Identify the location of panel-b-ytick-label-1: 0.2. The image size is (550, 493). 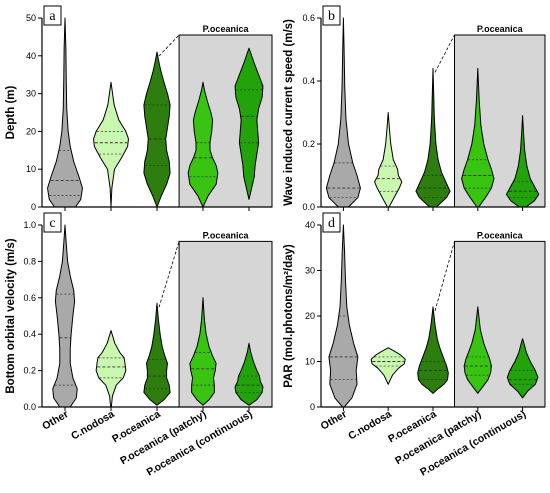
(308, 144).